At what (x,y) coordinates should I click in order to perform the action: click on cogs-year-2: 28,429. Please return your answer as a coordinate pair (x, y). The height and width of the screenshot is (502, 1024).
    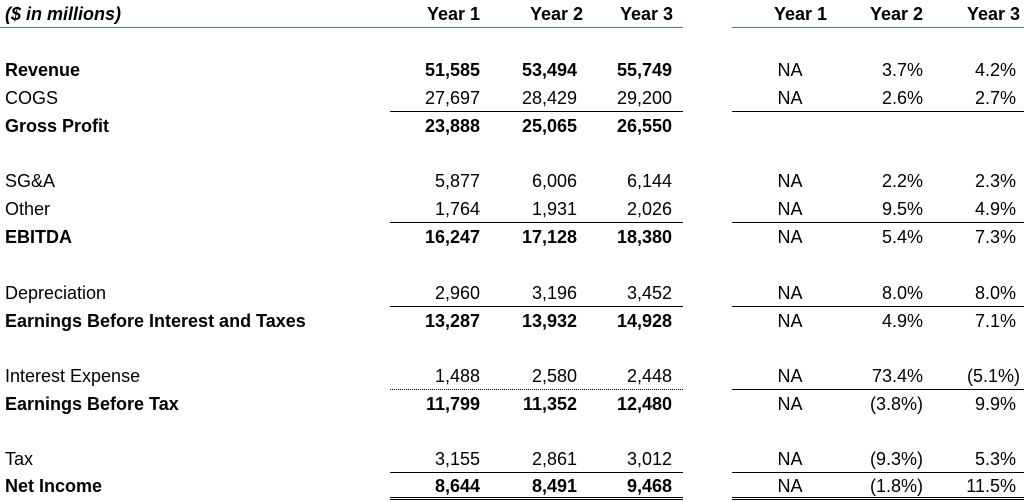
    Looking at the image, I should click on (549, 98).